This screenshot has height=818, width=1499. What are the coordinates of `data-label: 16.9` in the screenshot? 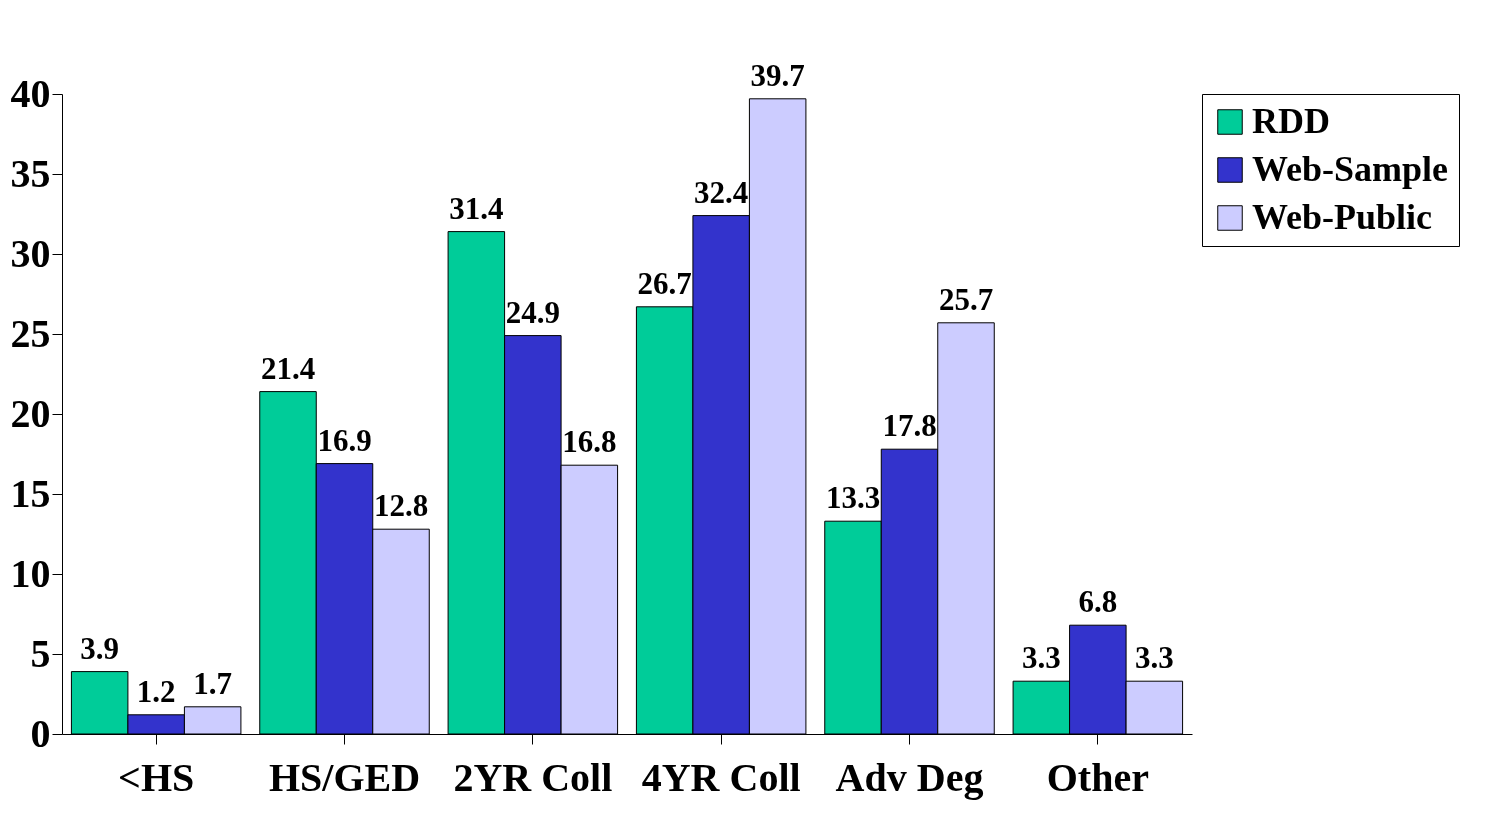 It's located at (344, 440).